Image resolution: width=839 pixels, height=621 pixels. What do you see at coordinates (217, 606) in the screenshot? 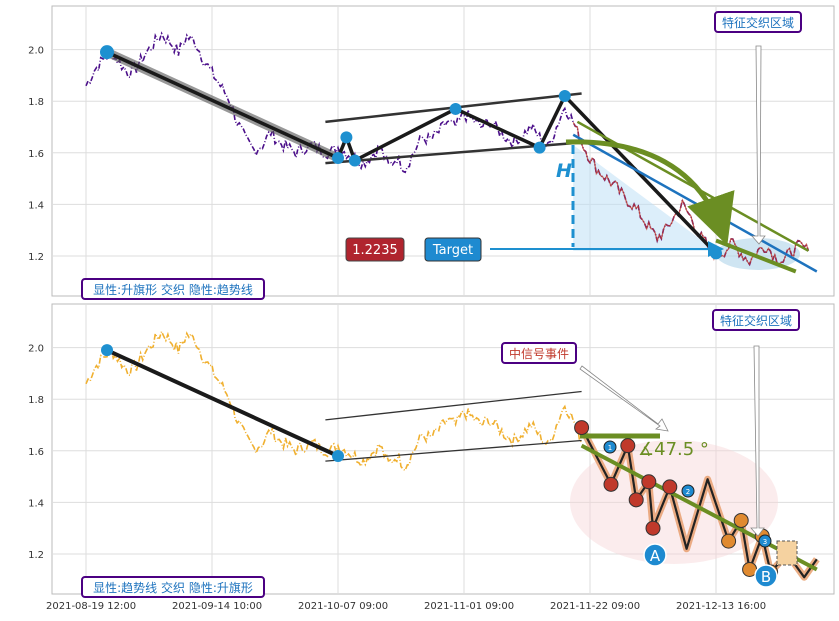
I see `x-tick-label: 2021-09-14 10:00` at bounding box center [217, 606].